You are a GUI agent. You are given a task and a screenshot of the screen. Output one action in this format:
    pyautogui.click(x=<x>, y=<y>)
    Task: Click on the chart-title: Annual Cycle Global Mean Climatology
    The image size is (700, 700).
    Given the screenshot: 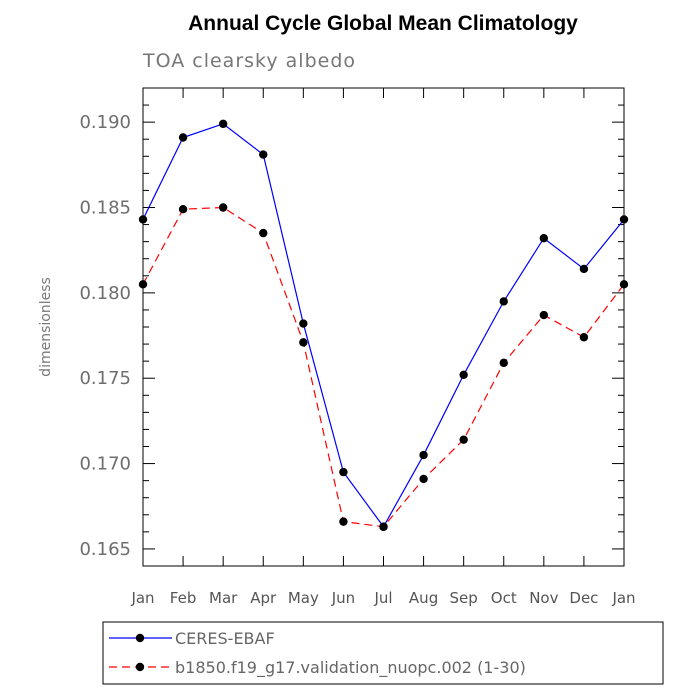 What is the action you would take?
    pyautogui.click(x=383, y=23)
    